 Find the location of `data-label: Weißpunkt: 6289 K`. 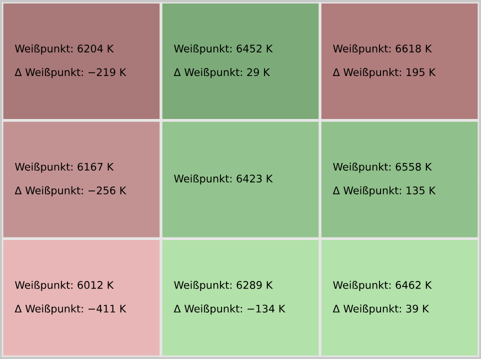

data-label: Weißpunkt: 6289 K is located at coordinates (223, 285).